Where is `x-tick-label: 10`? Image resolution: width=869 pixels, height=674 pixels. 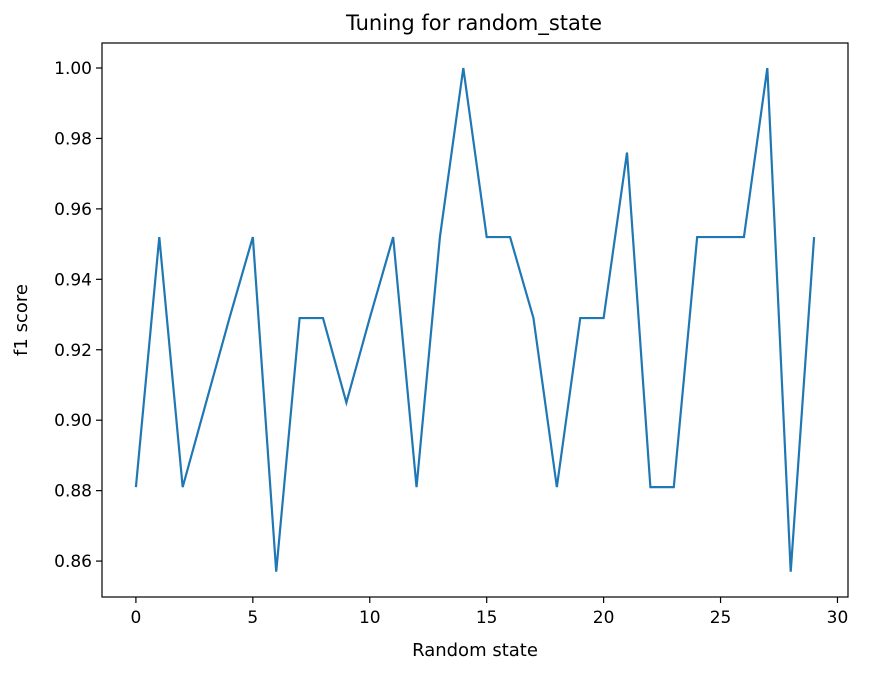
x-tick-label: 10 is located at coordinates (370, 618).